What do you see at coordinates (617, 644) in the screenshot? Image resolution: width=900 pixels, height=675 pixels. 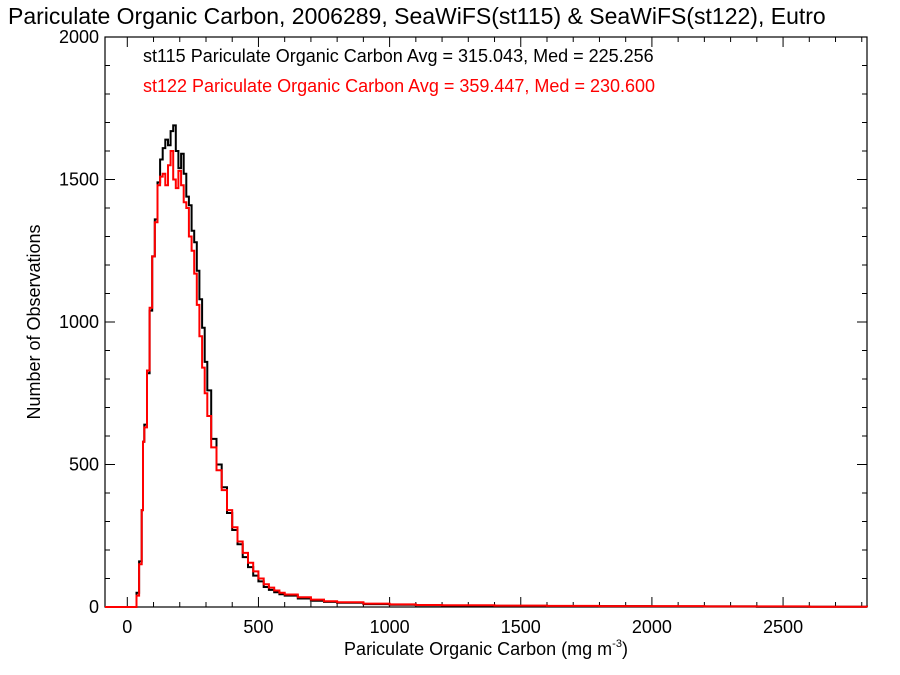 I see `x-axis-label-superscript: -3` at bounding box center [617, 644].